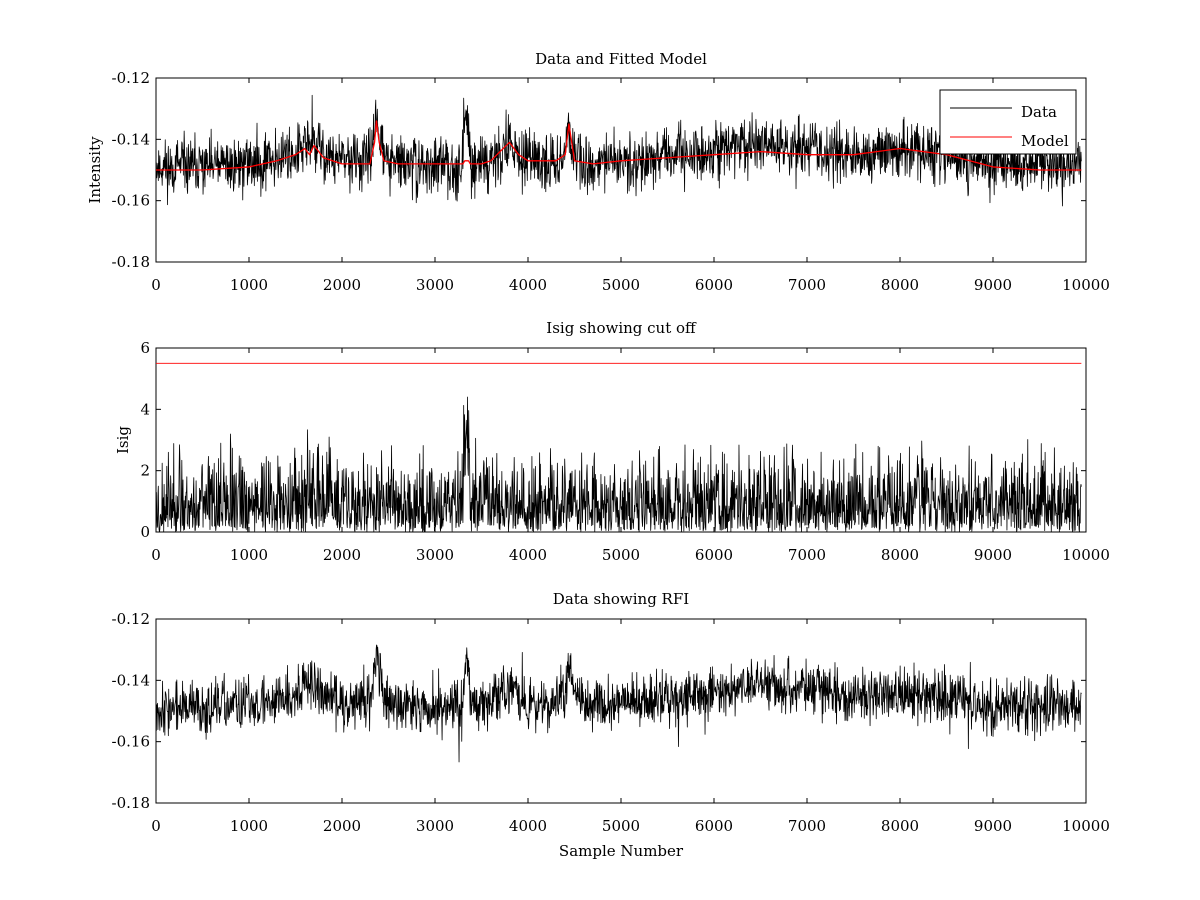 This screenshot has width=1200, height=900. What do you see at coordinates (1045, 141) in the screenshot?
I see `legend-label-model: Model` at bounding box center [1045, 141].